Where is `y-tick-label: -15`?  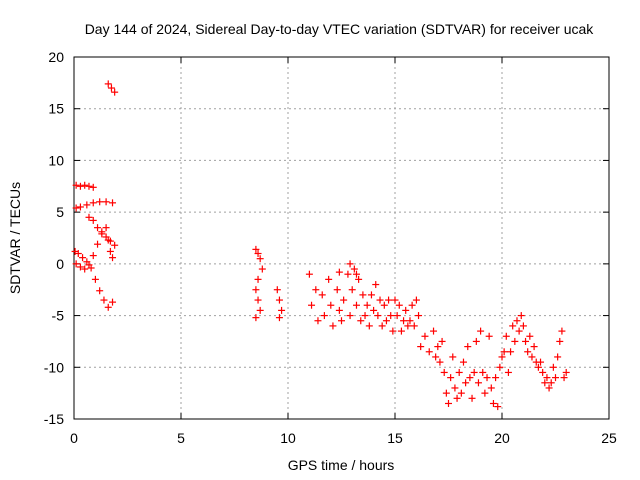
y-tick-label: -15 is located at coordinates (54, 419).